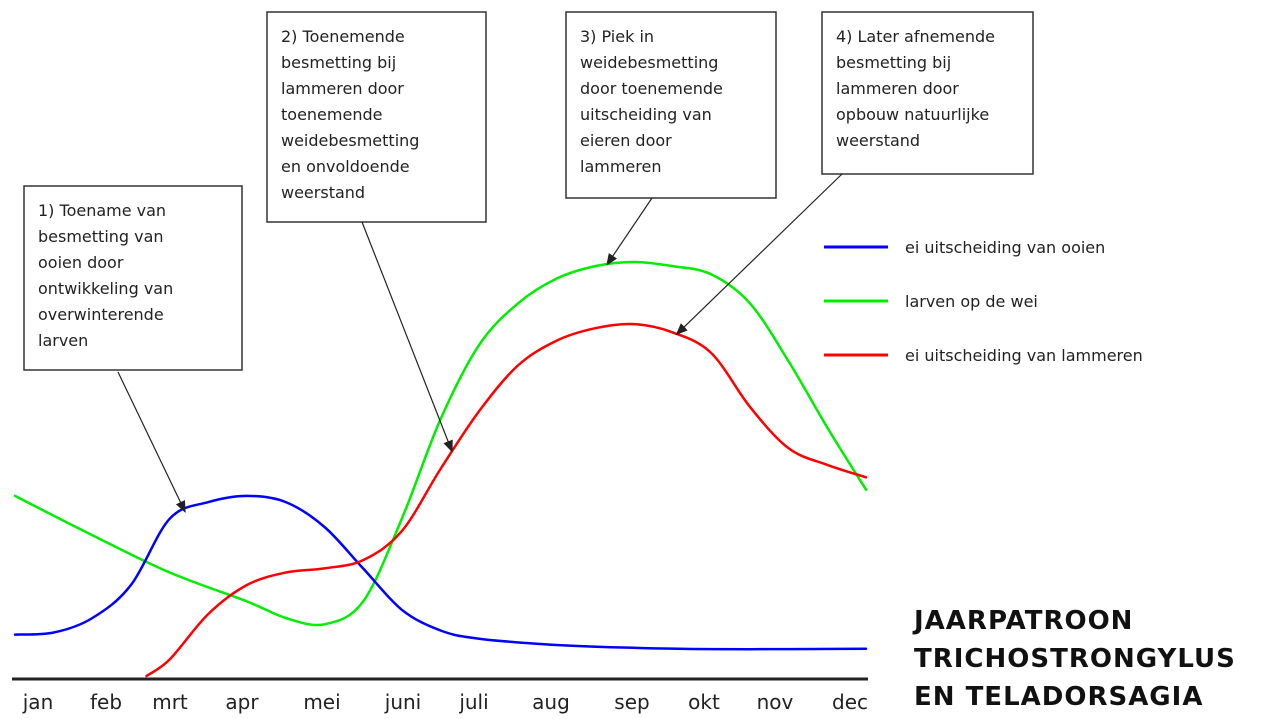 This screenshot has height=719, width=1283. Describe the element at coordinates (106, 702) in the screenshot. I see `x-tick-label: feb` at that location.